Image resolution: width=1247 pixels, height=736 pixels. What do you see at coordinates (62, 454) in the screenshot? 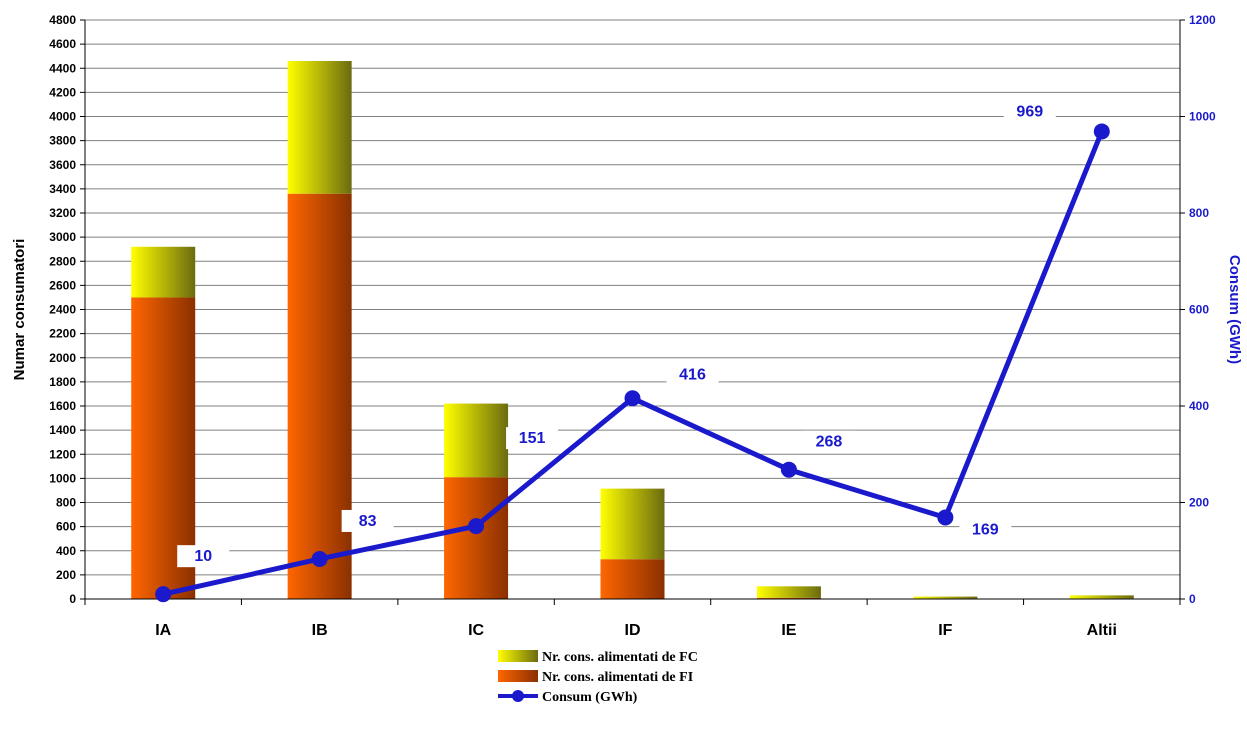
I see `y-tick-label: 1200` at bounding box center [62, 454].